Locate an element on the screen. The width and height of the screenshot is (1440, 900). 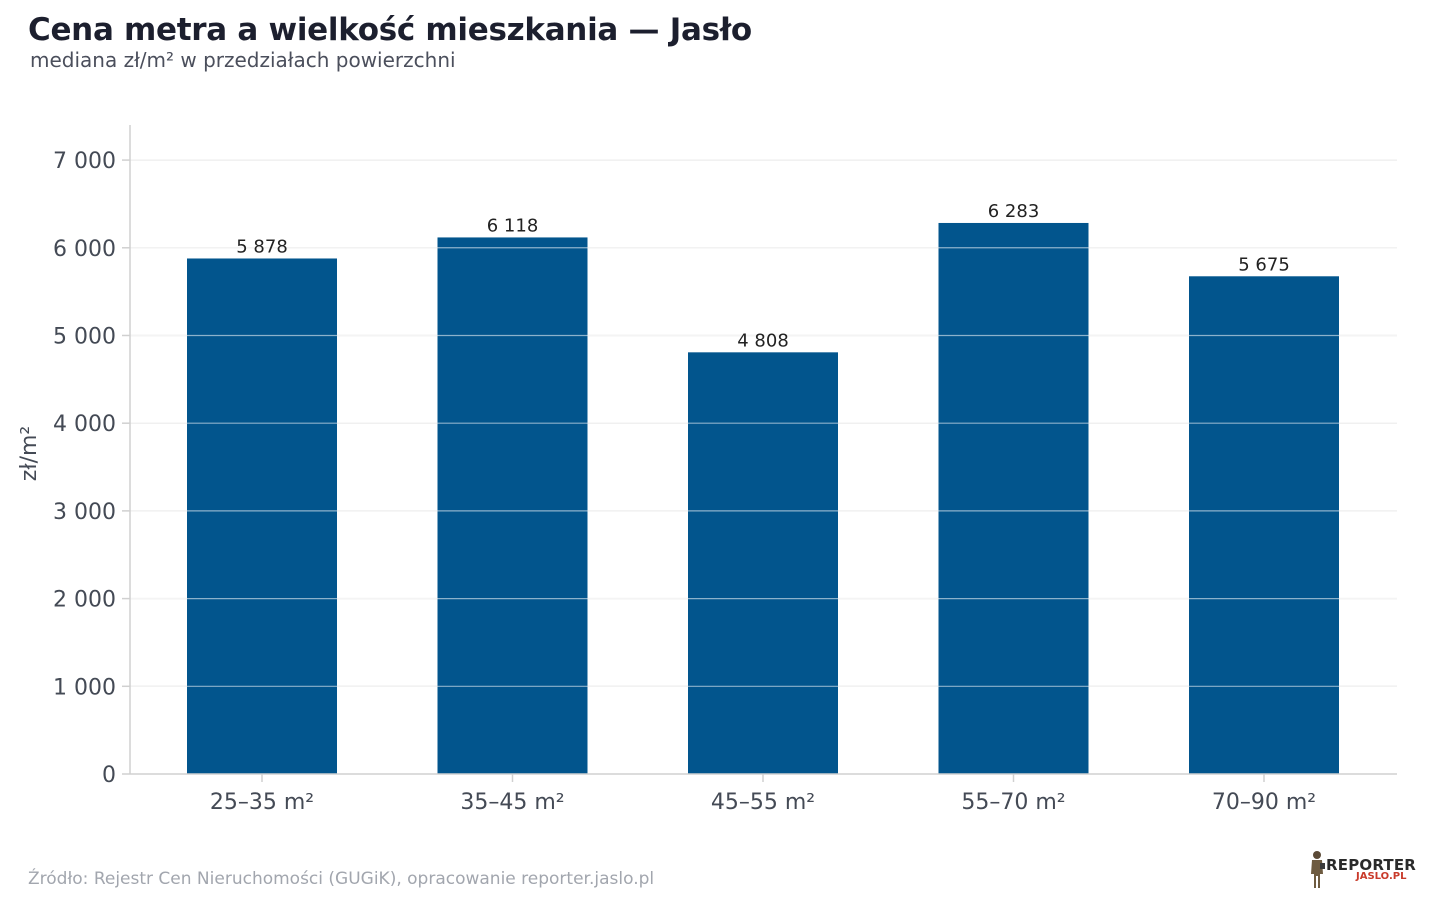
y-tick-label: 7 000 is located at coordinates (84, 161).